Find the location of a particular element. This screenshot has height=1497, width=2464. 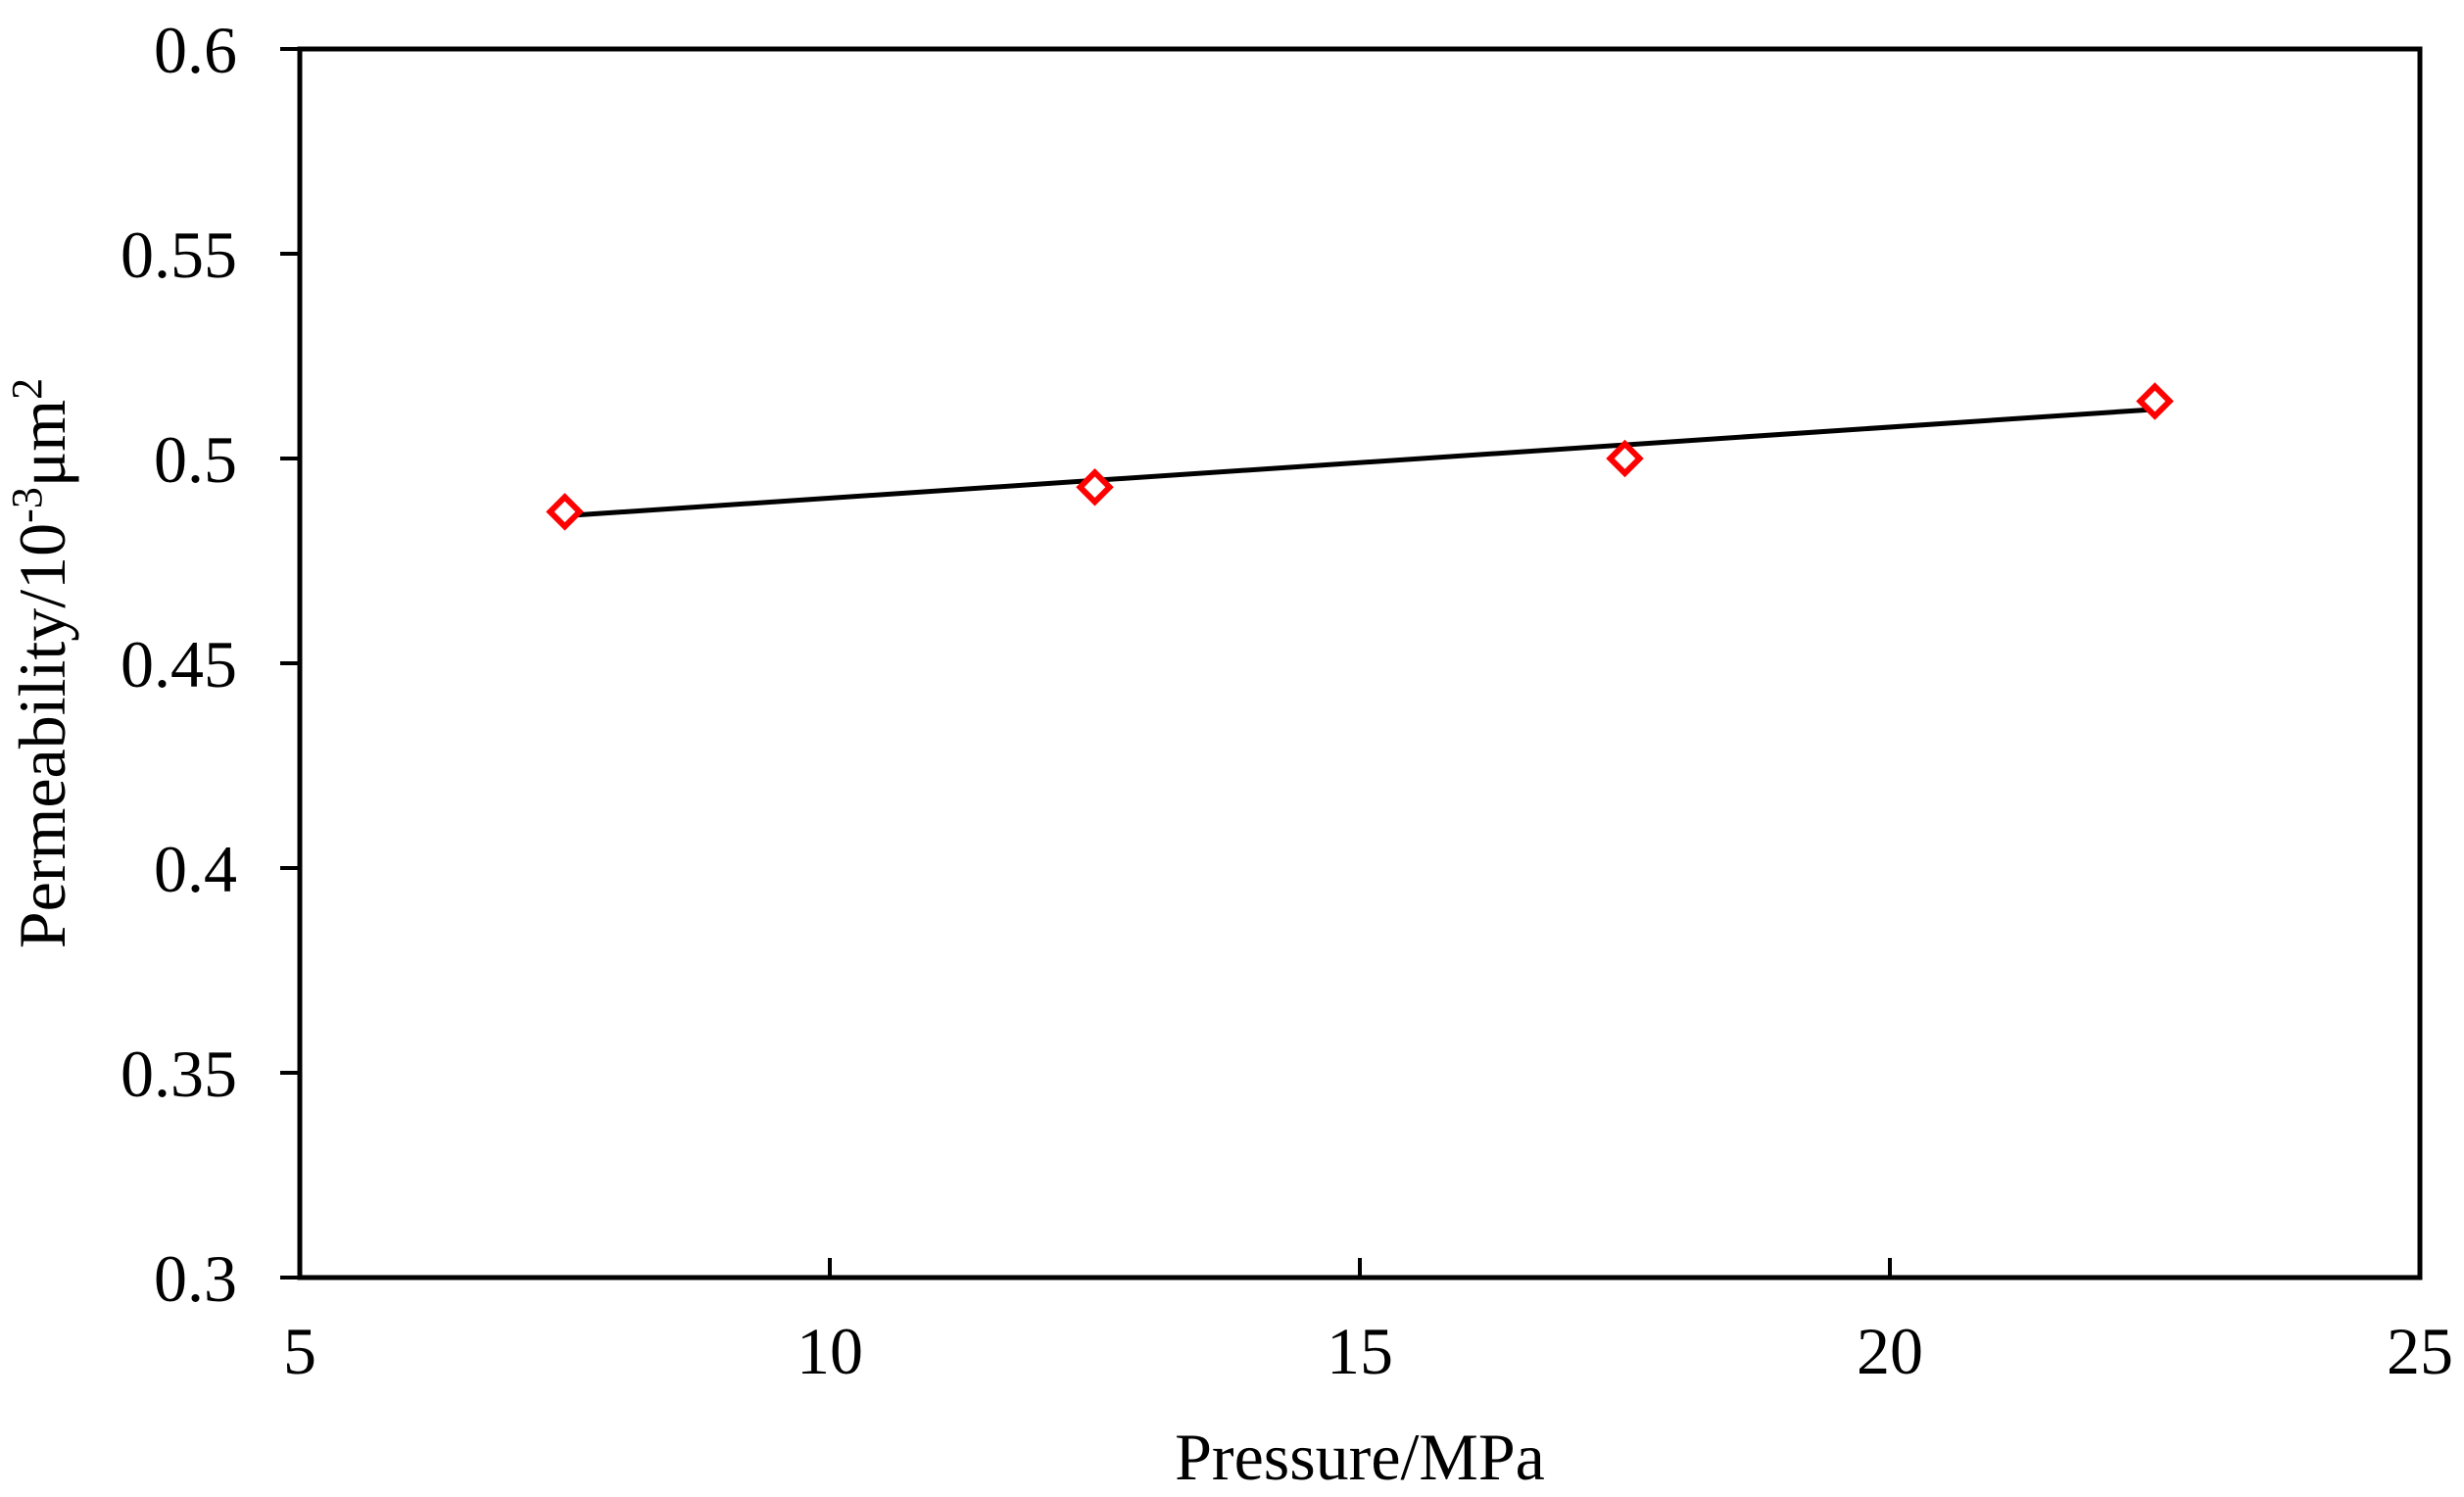

data-points is located at coordinates (1360, 457).